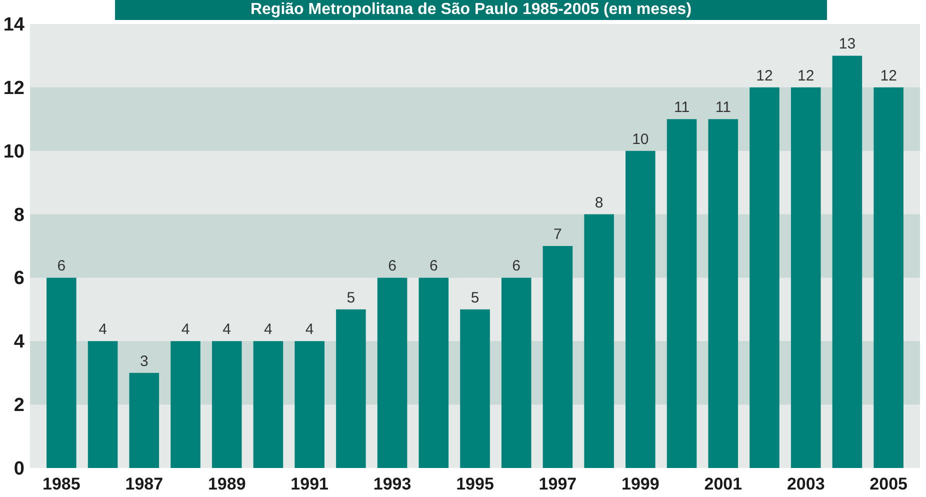 This screenshot has height=497, width=926. I want to click on y-tick-label: 4, so click(19, 342).